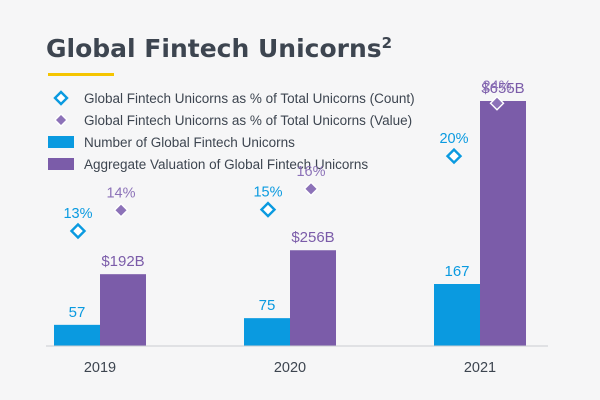  I want to click on x-axis-ticks: 2019 2020 2021, so click(290, 368).